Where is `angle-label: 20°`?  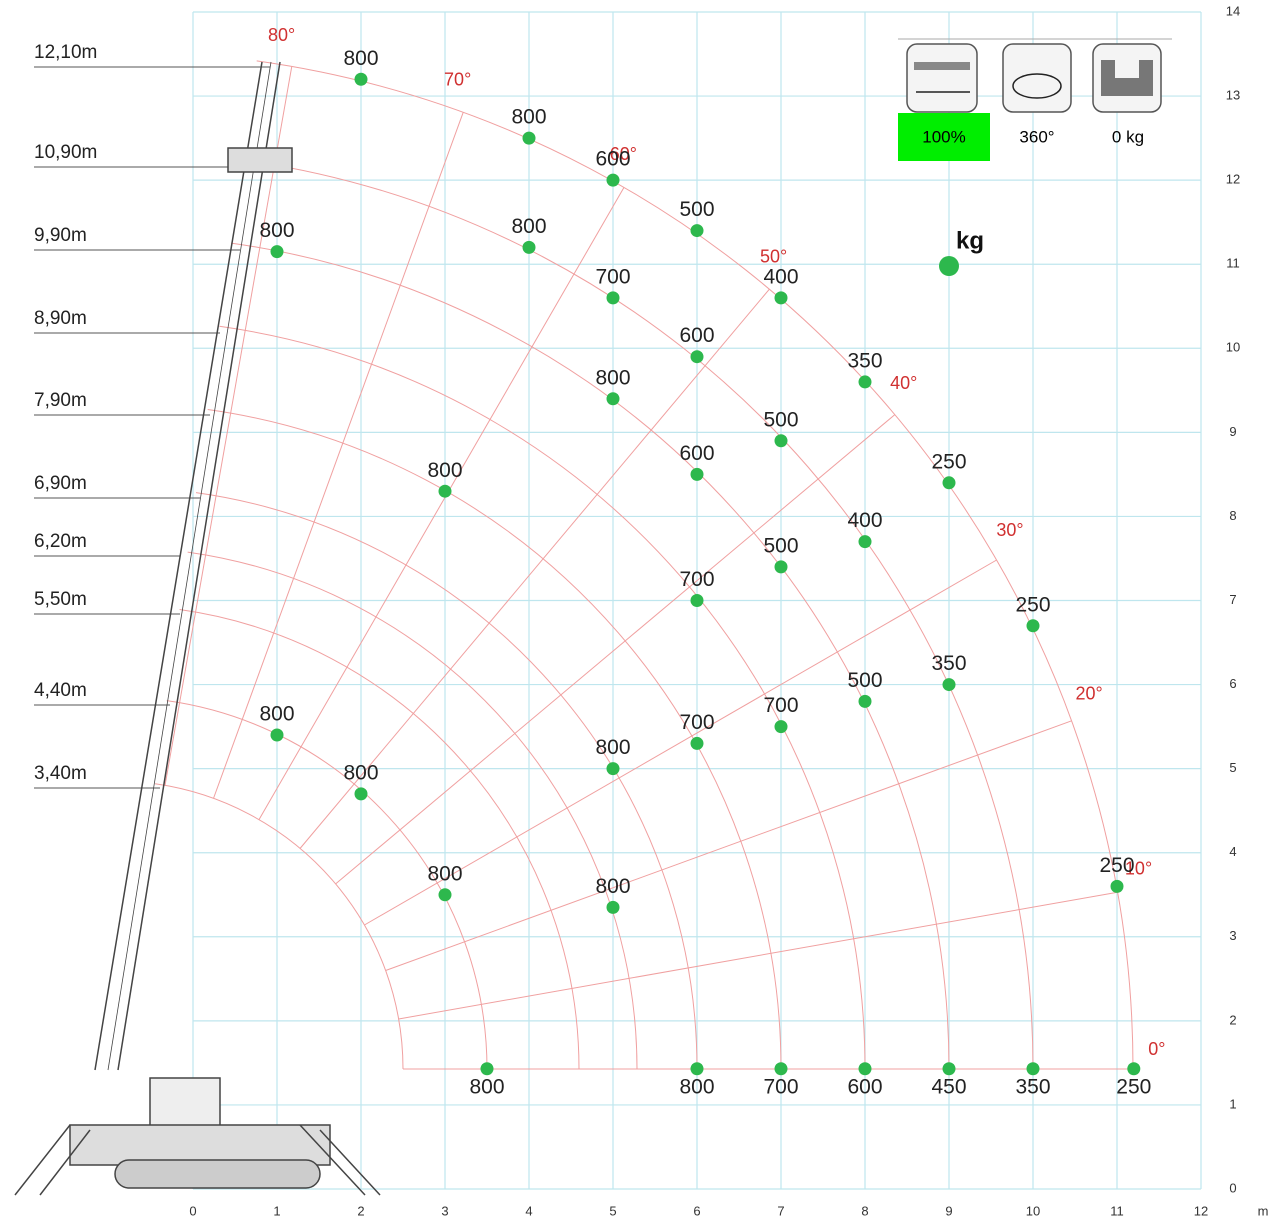 angle-label: 20° is located at coordinates (1088, 694).